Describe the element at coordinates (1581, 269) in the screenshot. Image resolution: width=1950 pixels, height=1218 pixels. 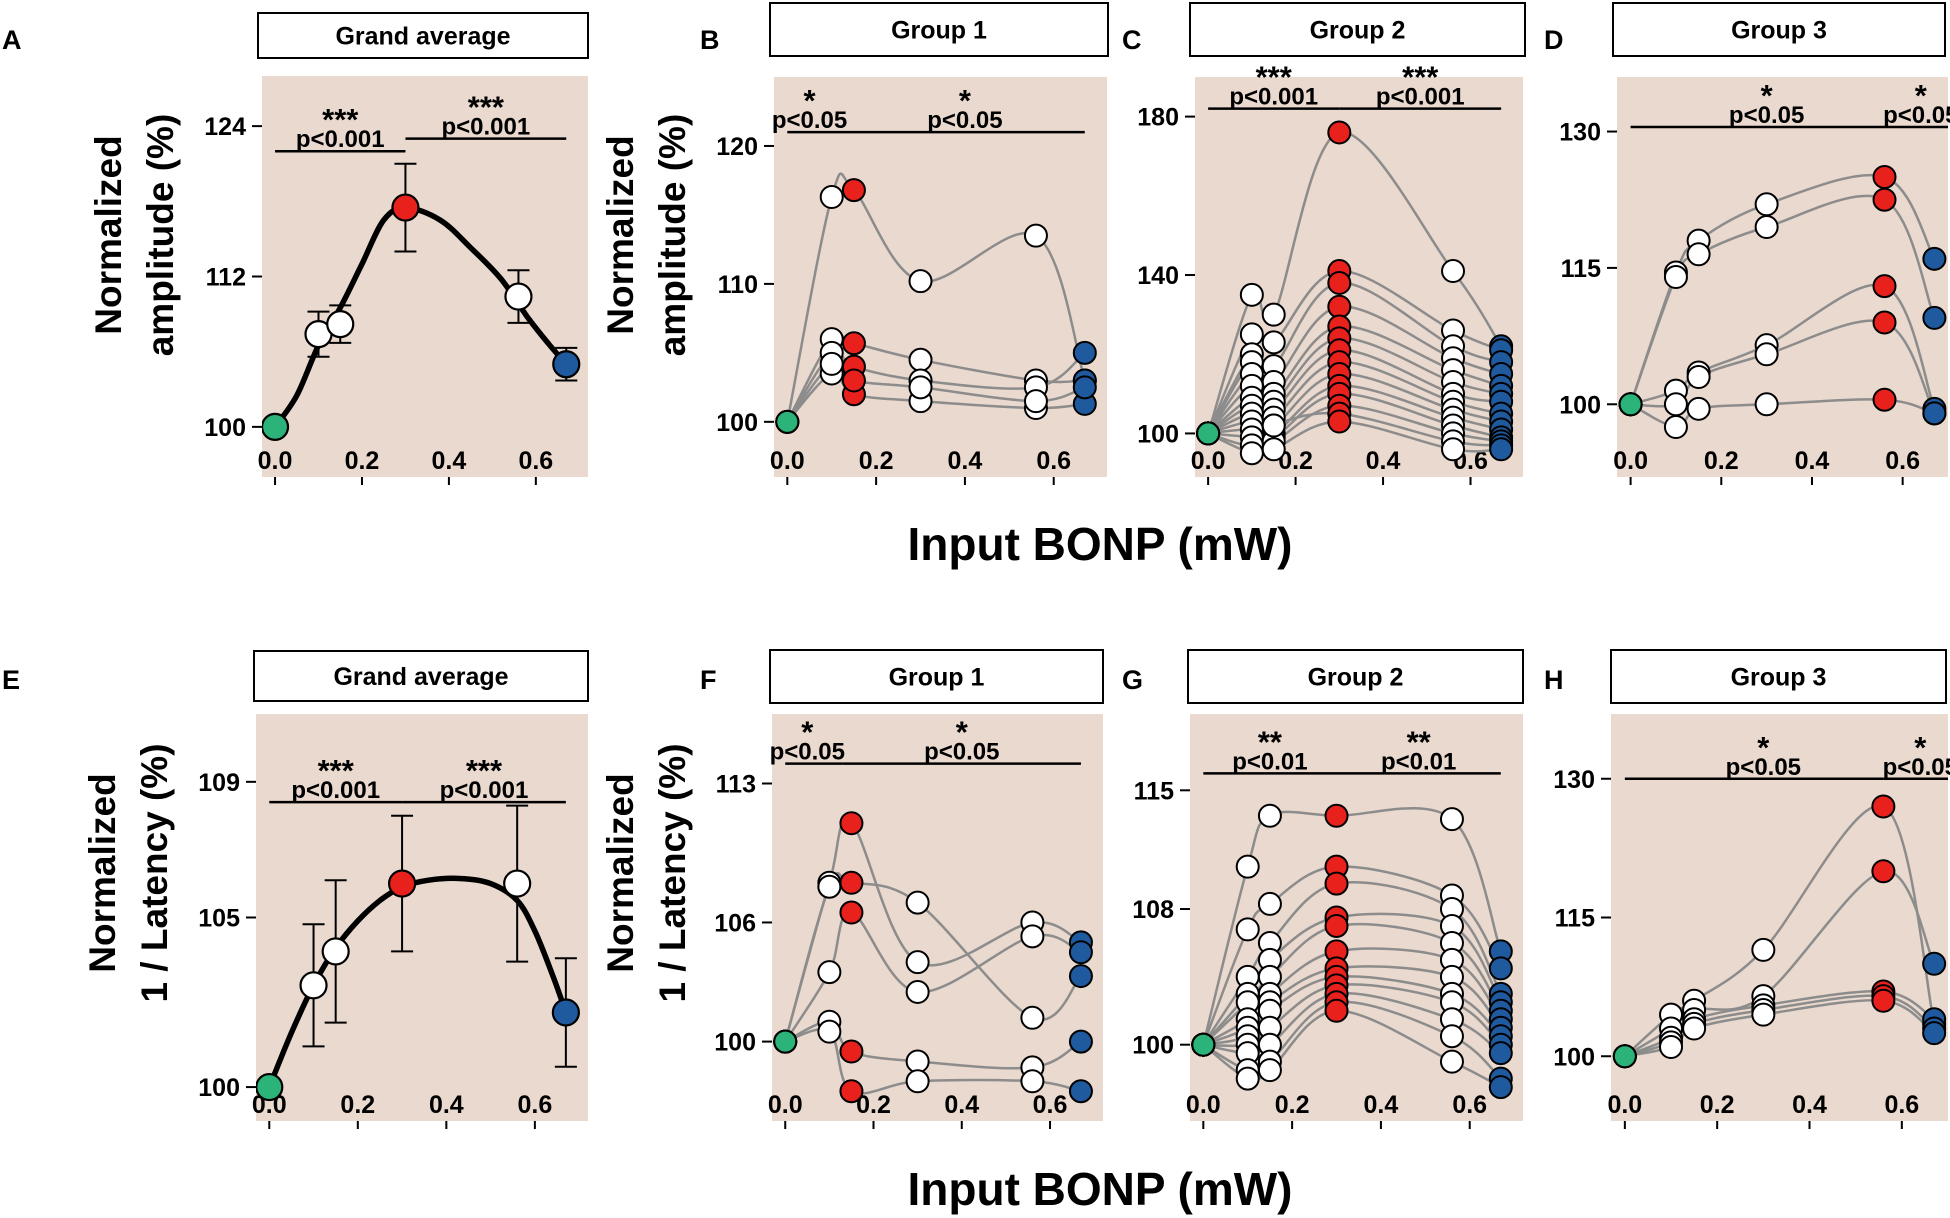
I see `y-tick-label: 115` at that location.